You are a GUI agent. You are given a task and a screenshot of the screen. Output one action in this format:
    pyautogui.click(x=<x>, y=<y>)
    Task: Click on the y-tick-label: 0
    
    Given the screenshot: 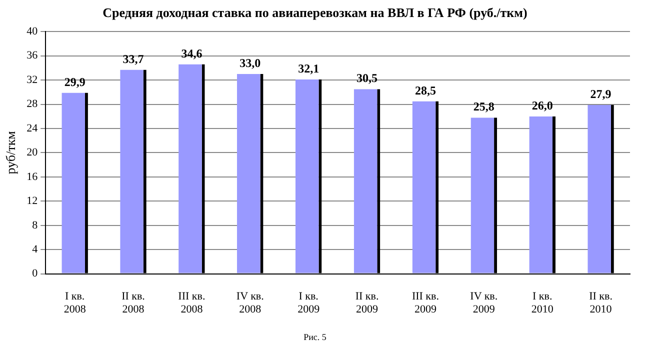 What is the action you would take?
    pyautogui.click(x=35, y=274)
    